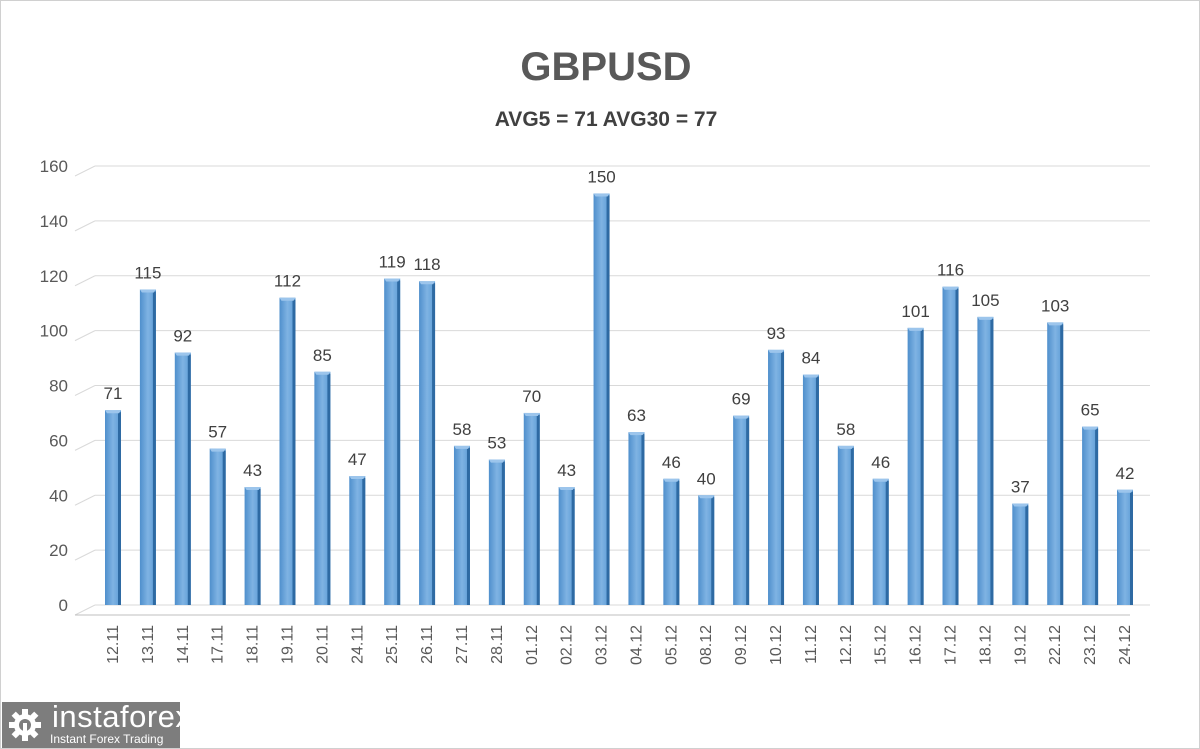 This screenshot has height=749, width=1200. Describe the element at coordinates (846, 645) in the screenshot. I see `x-tick-label: 12.12` at that location.